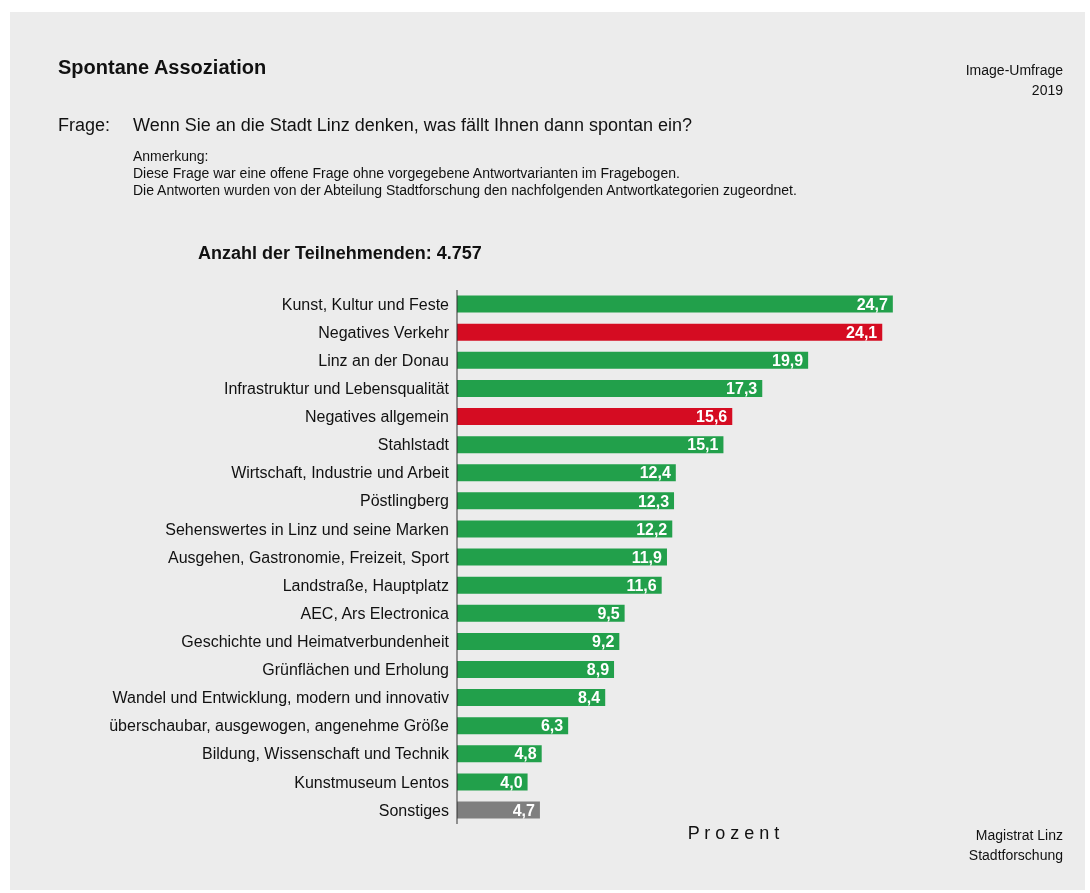  I want to click on text: Image-Umfrage, so click(1013, 70).